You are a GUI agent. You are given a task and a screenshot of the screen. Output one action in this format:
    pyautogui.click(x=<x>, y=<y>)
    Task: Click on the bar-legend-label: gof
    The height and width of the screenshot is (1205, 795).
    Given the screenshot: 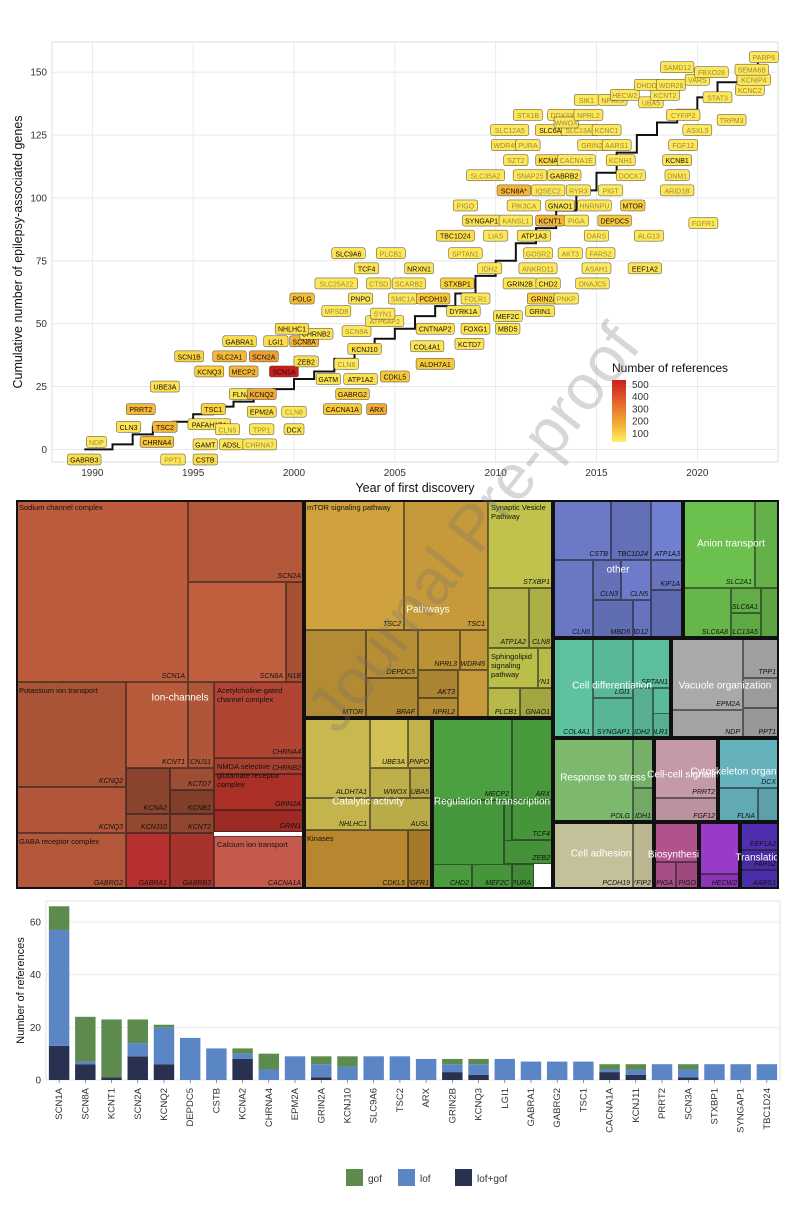 What is the action you would take?
    pyautogui.click(x=375, y=1179)
    